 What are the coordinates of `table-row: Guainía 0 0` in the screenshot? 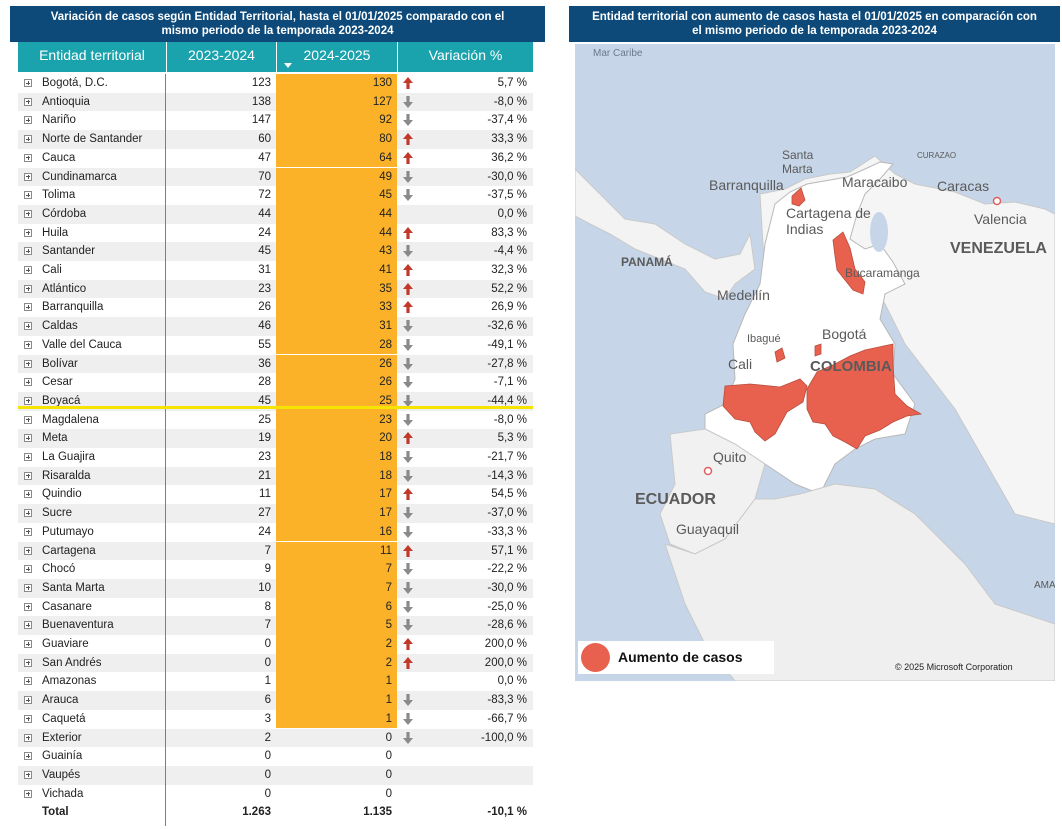 It's located at (275, 756).